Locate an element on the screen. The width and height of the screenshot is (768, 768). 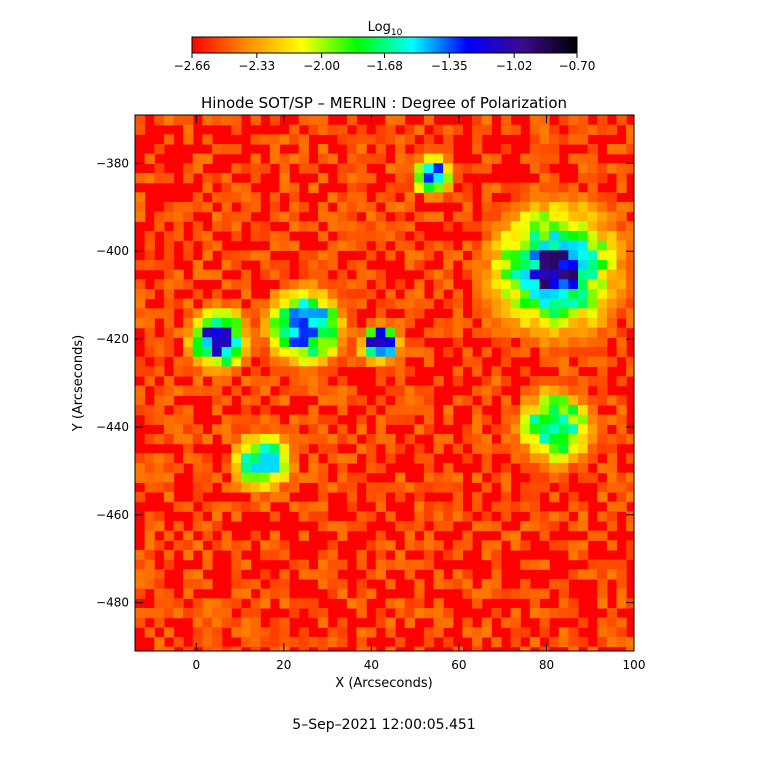
x-tick-label: 80 is located at coordinates (546, 665).